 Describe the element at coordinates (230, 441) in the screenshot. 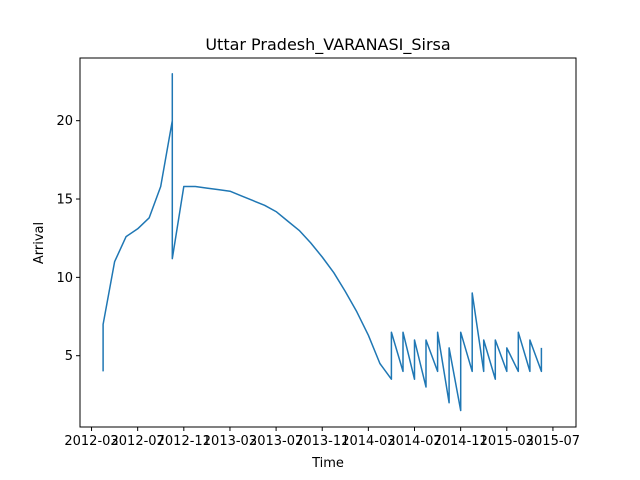

I see `x-tick-label: 2013-03` at that location.